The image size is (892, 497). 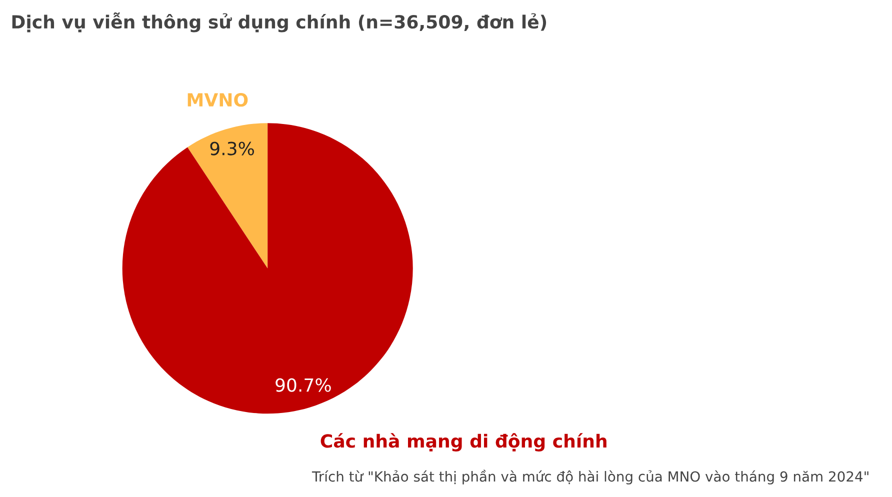 I want to click on slice-label: MVNO, so click(x=218, y=100).